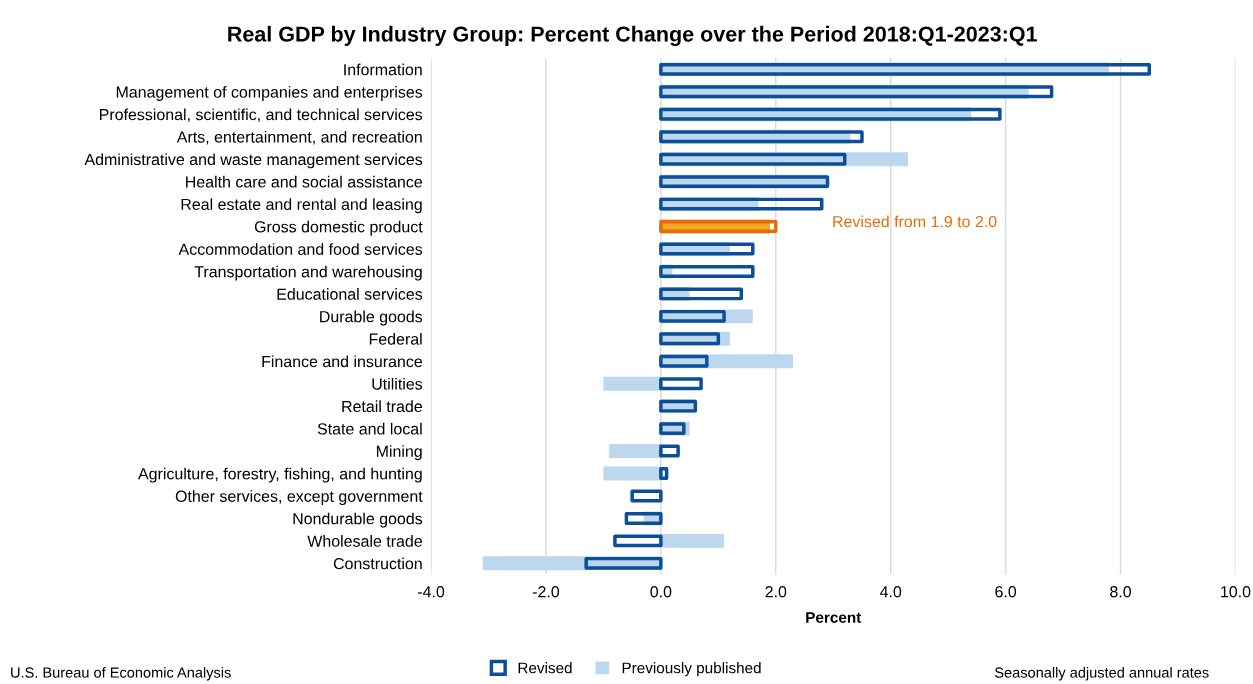 Image resolution: width=1253 pixels, height=684 pixels. I want to click on y-tick-label: Other services, except government, so click(299, 498).